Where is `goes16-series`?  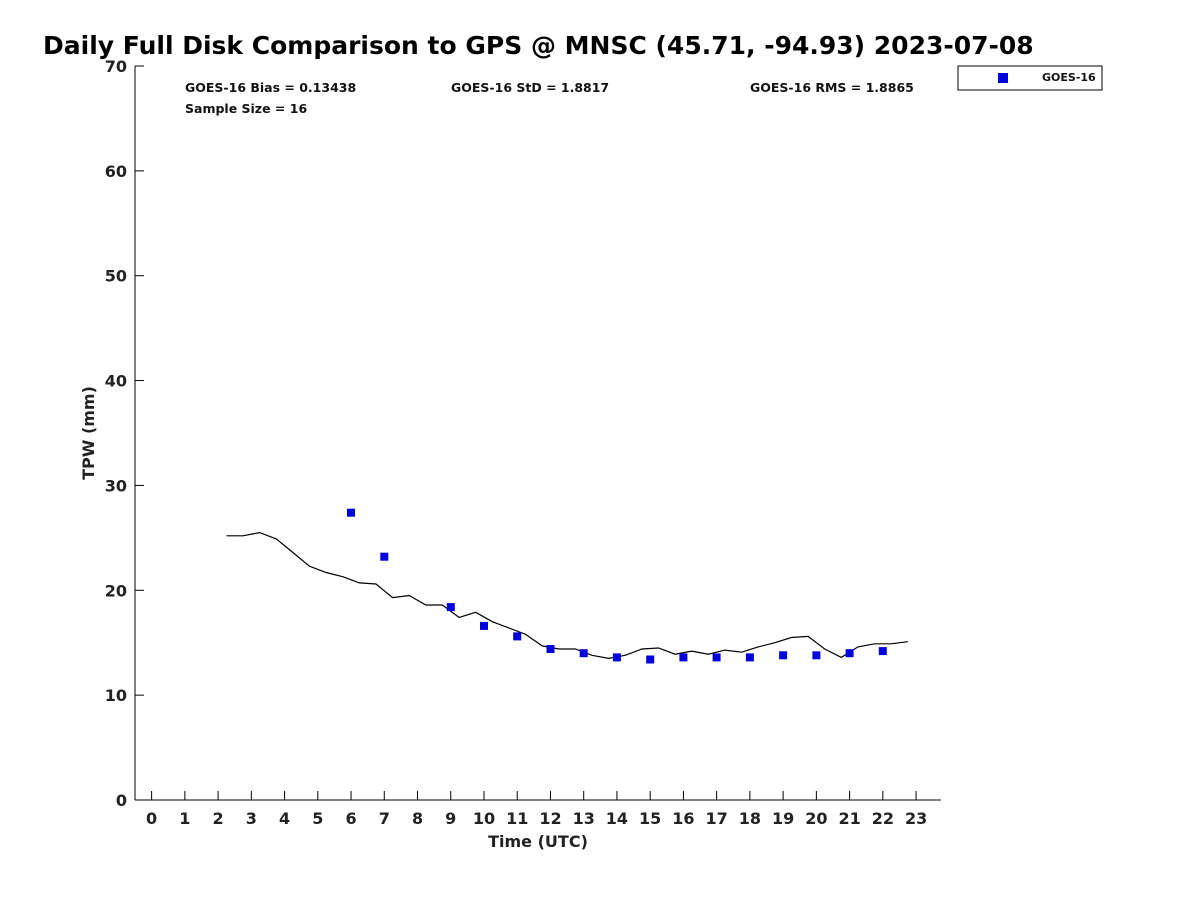 goes16-series is located at coordinates (617, 586).